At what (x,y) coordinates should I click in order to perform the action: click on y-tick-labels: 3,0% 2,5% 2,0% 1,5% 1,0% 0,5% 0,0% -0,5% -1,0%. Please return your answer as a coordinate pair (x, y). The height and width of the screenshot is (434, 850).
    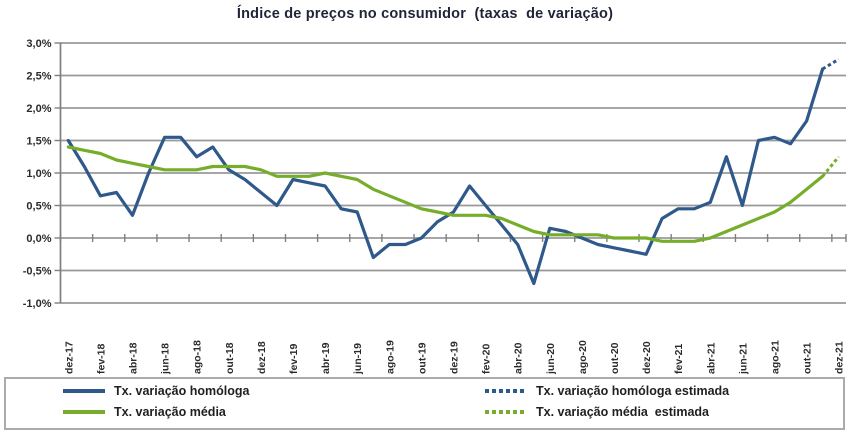
    Looking at the image, I should click on (37, 174).